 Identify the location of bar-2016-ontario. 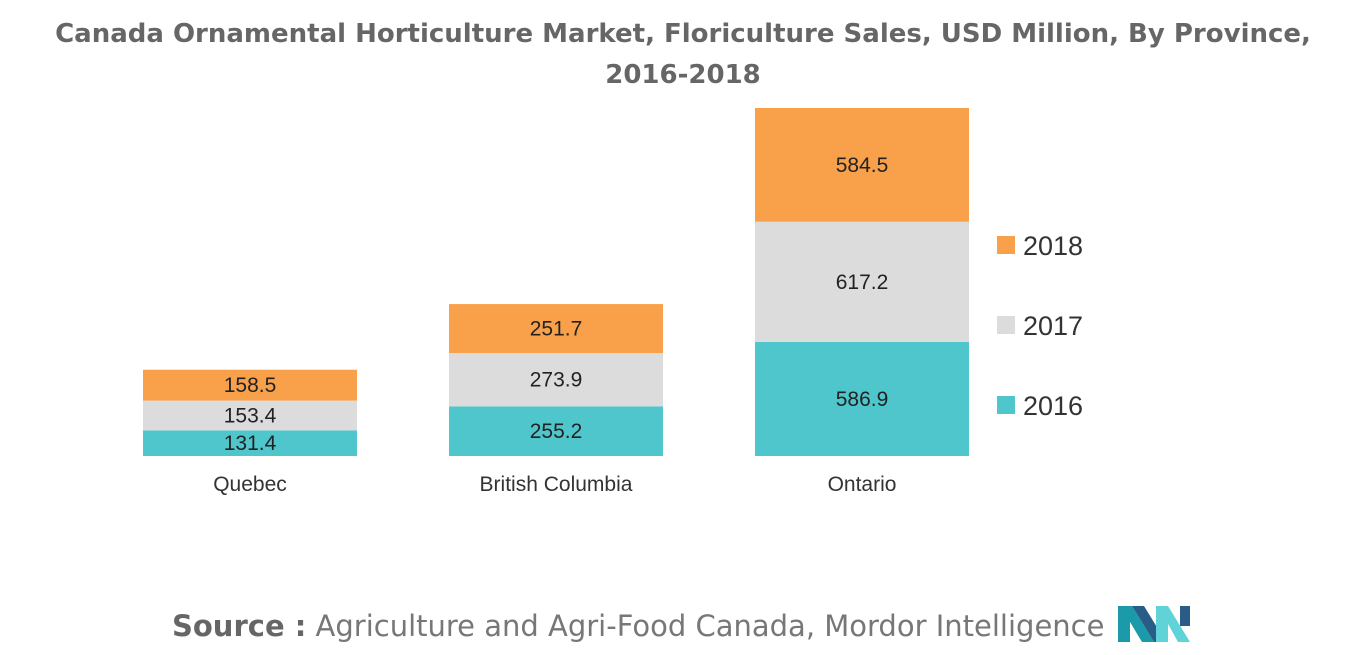
(862, 398).